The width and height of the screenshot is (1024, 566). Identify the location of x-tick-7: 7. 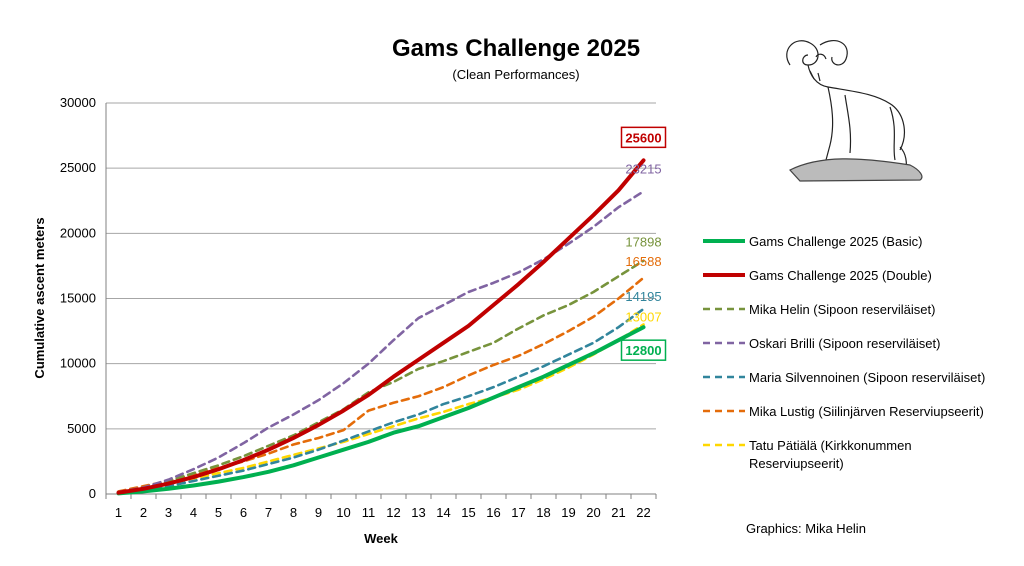
(268, 512).